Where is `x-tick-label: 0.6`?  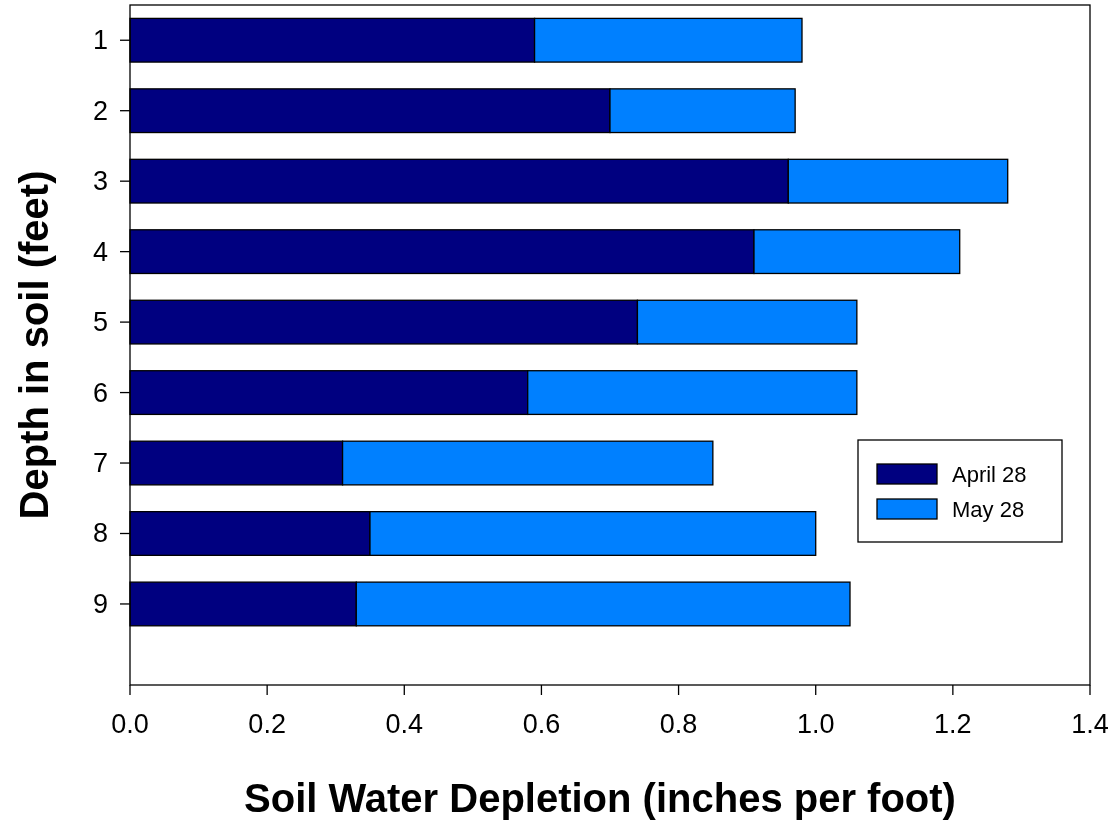 x-tick-label: 0.6 is located at coordinates (541, 724).